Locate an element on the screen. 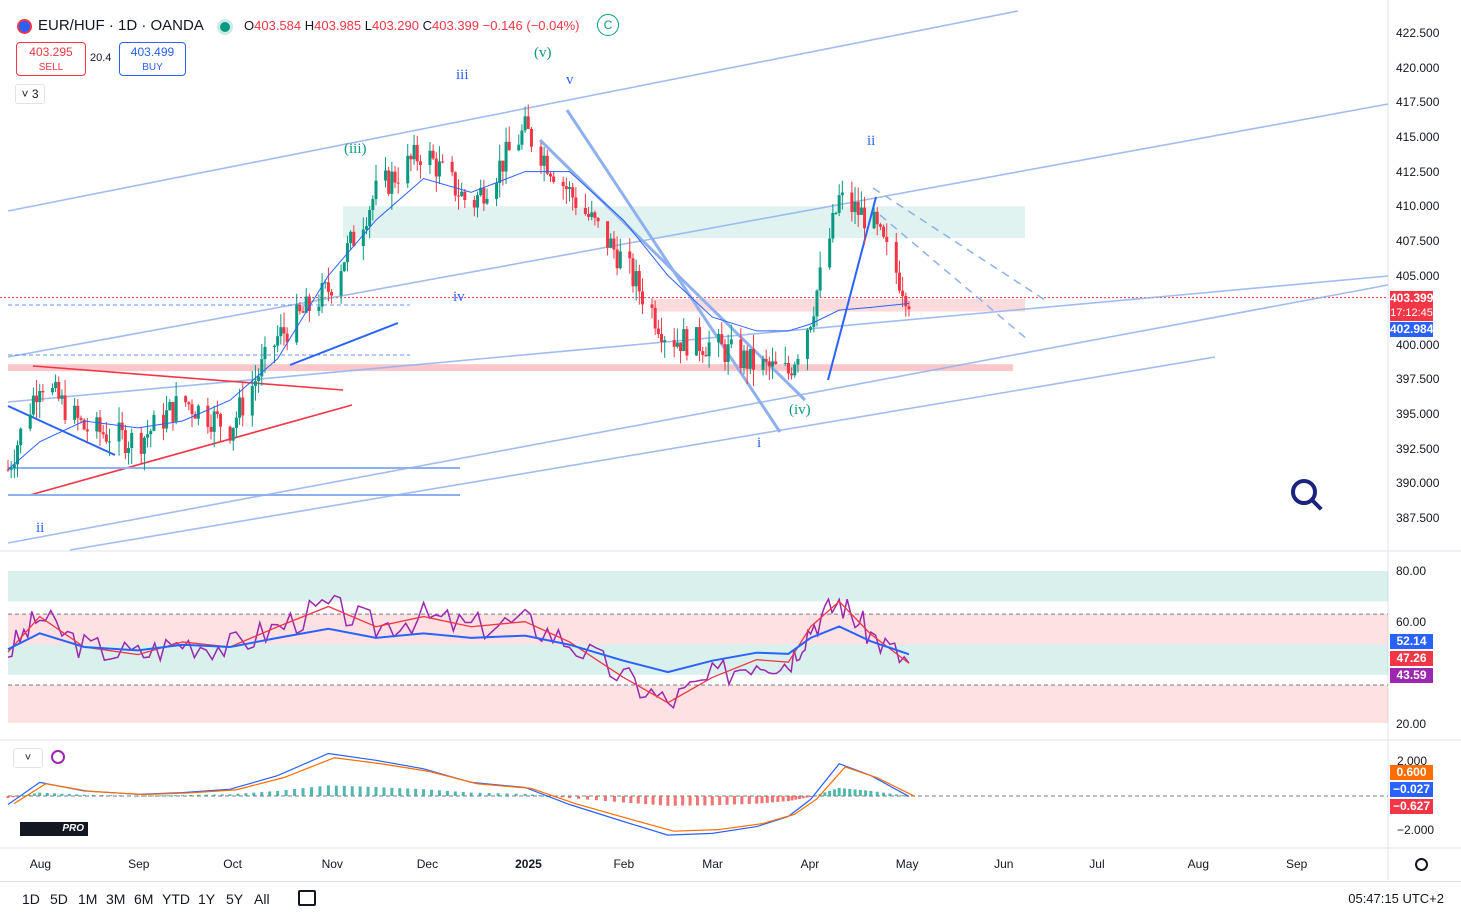  refresh-icon is located at coordinates (58, 757).